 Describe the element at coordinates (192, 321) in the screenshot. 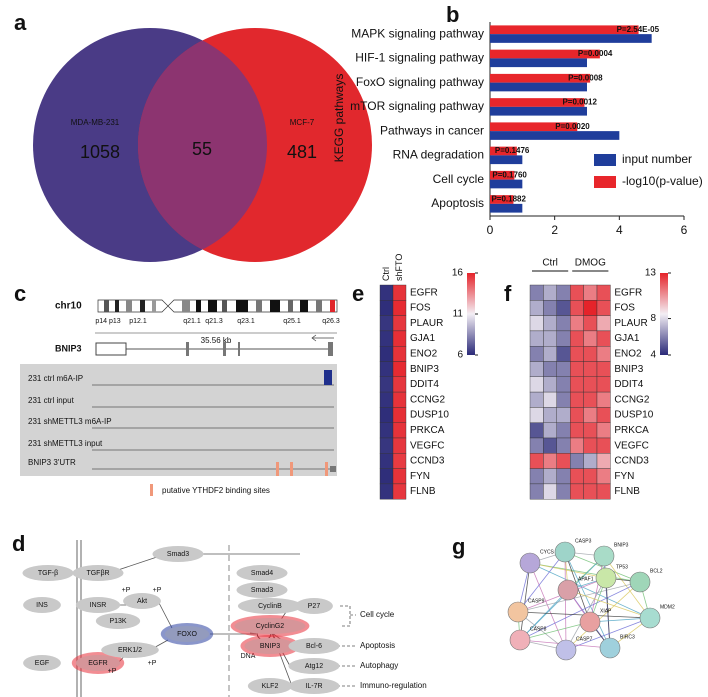

I see `band-label: q21.1` at that location.